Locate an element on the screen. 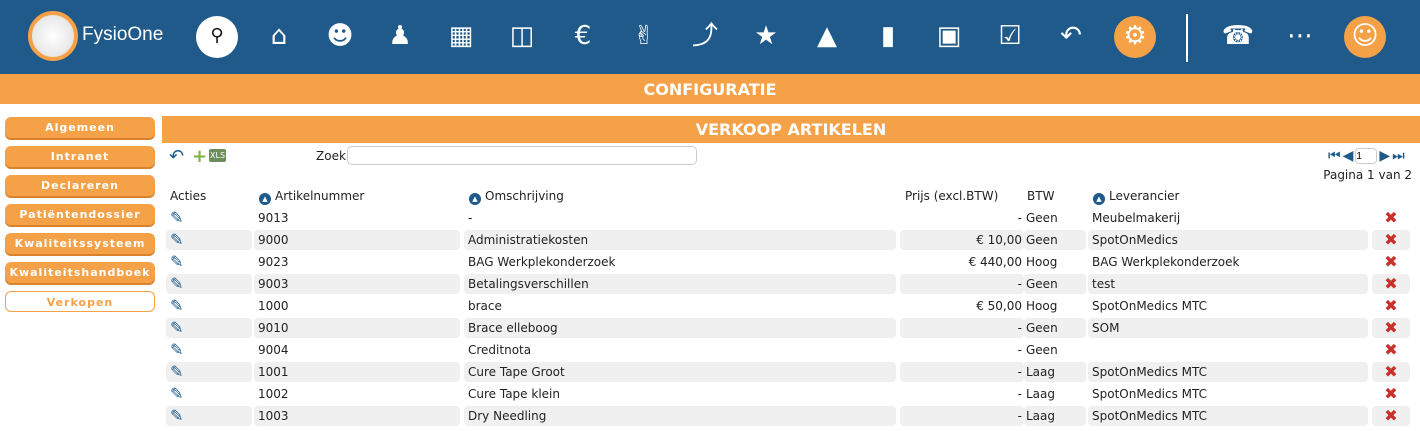  logo-text: FysioOne is located at coordinates (123, 34).